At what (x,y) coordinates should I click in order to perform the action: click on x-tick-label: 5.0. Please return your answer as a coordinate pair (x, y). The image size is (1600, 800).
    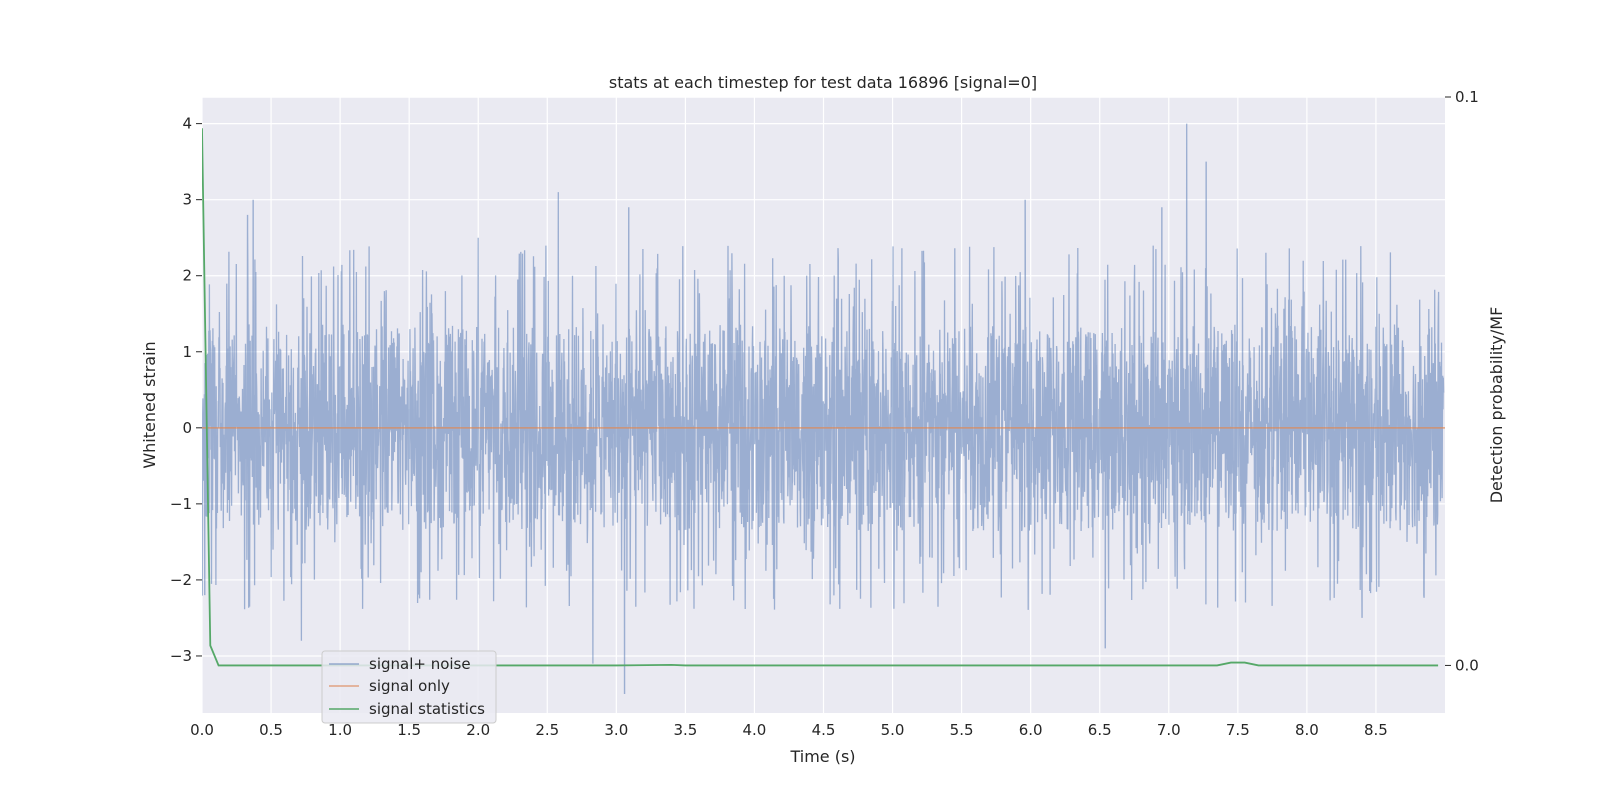
    Looking at the image, I should click on (893, 730).